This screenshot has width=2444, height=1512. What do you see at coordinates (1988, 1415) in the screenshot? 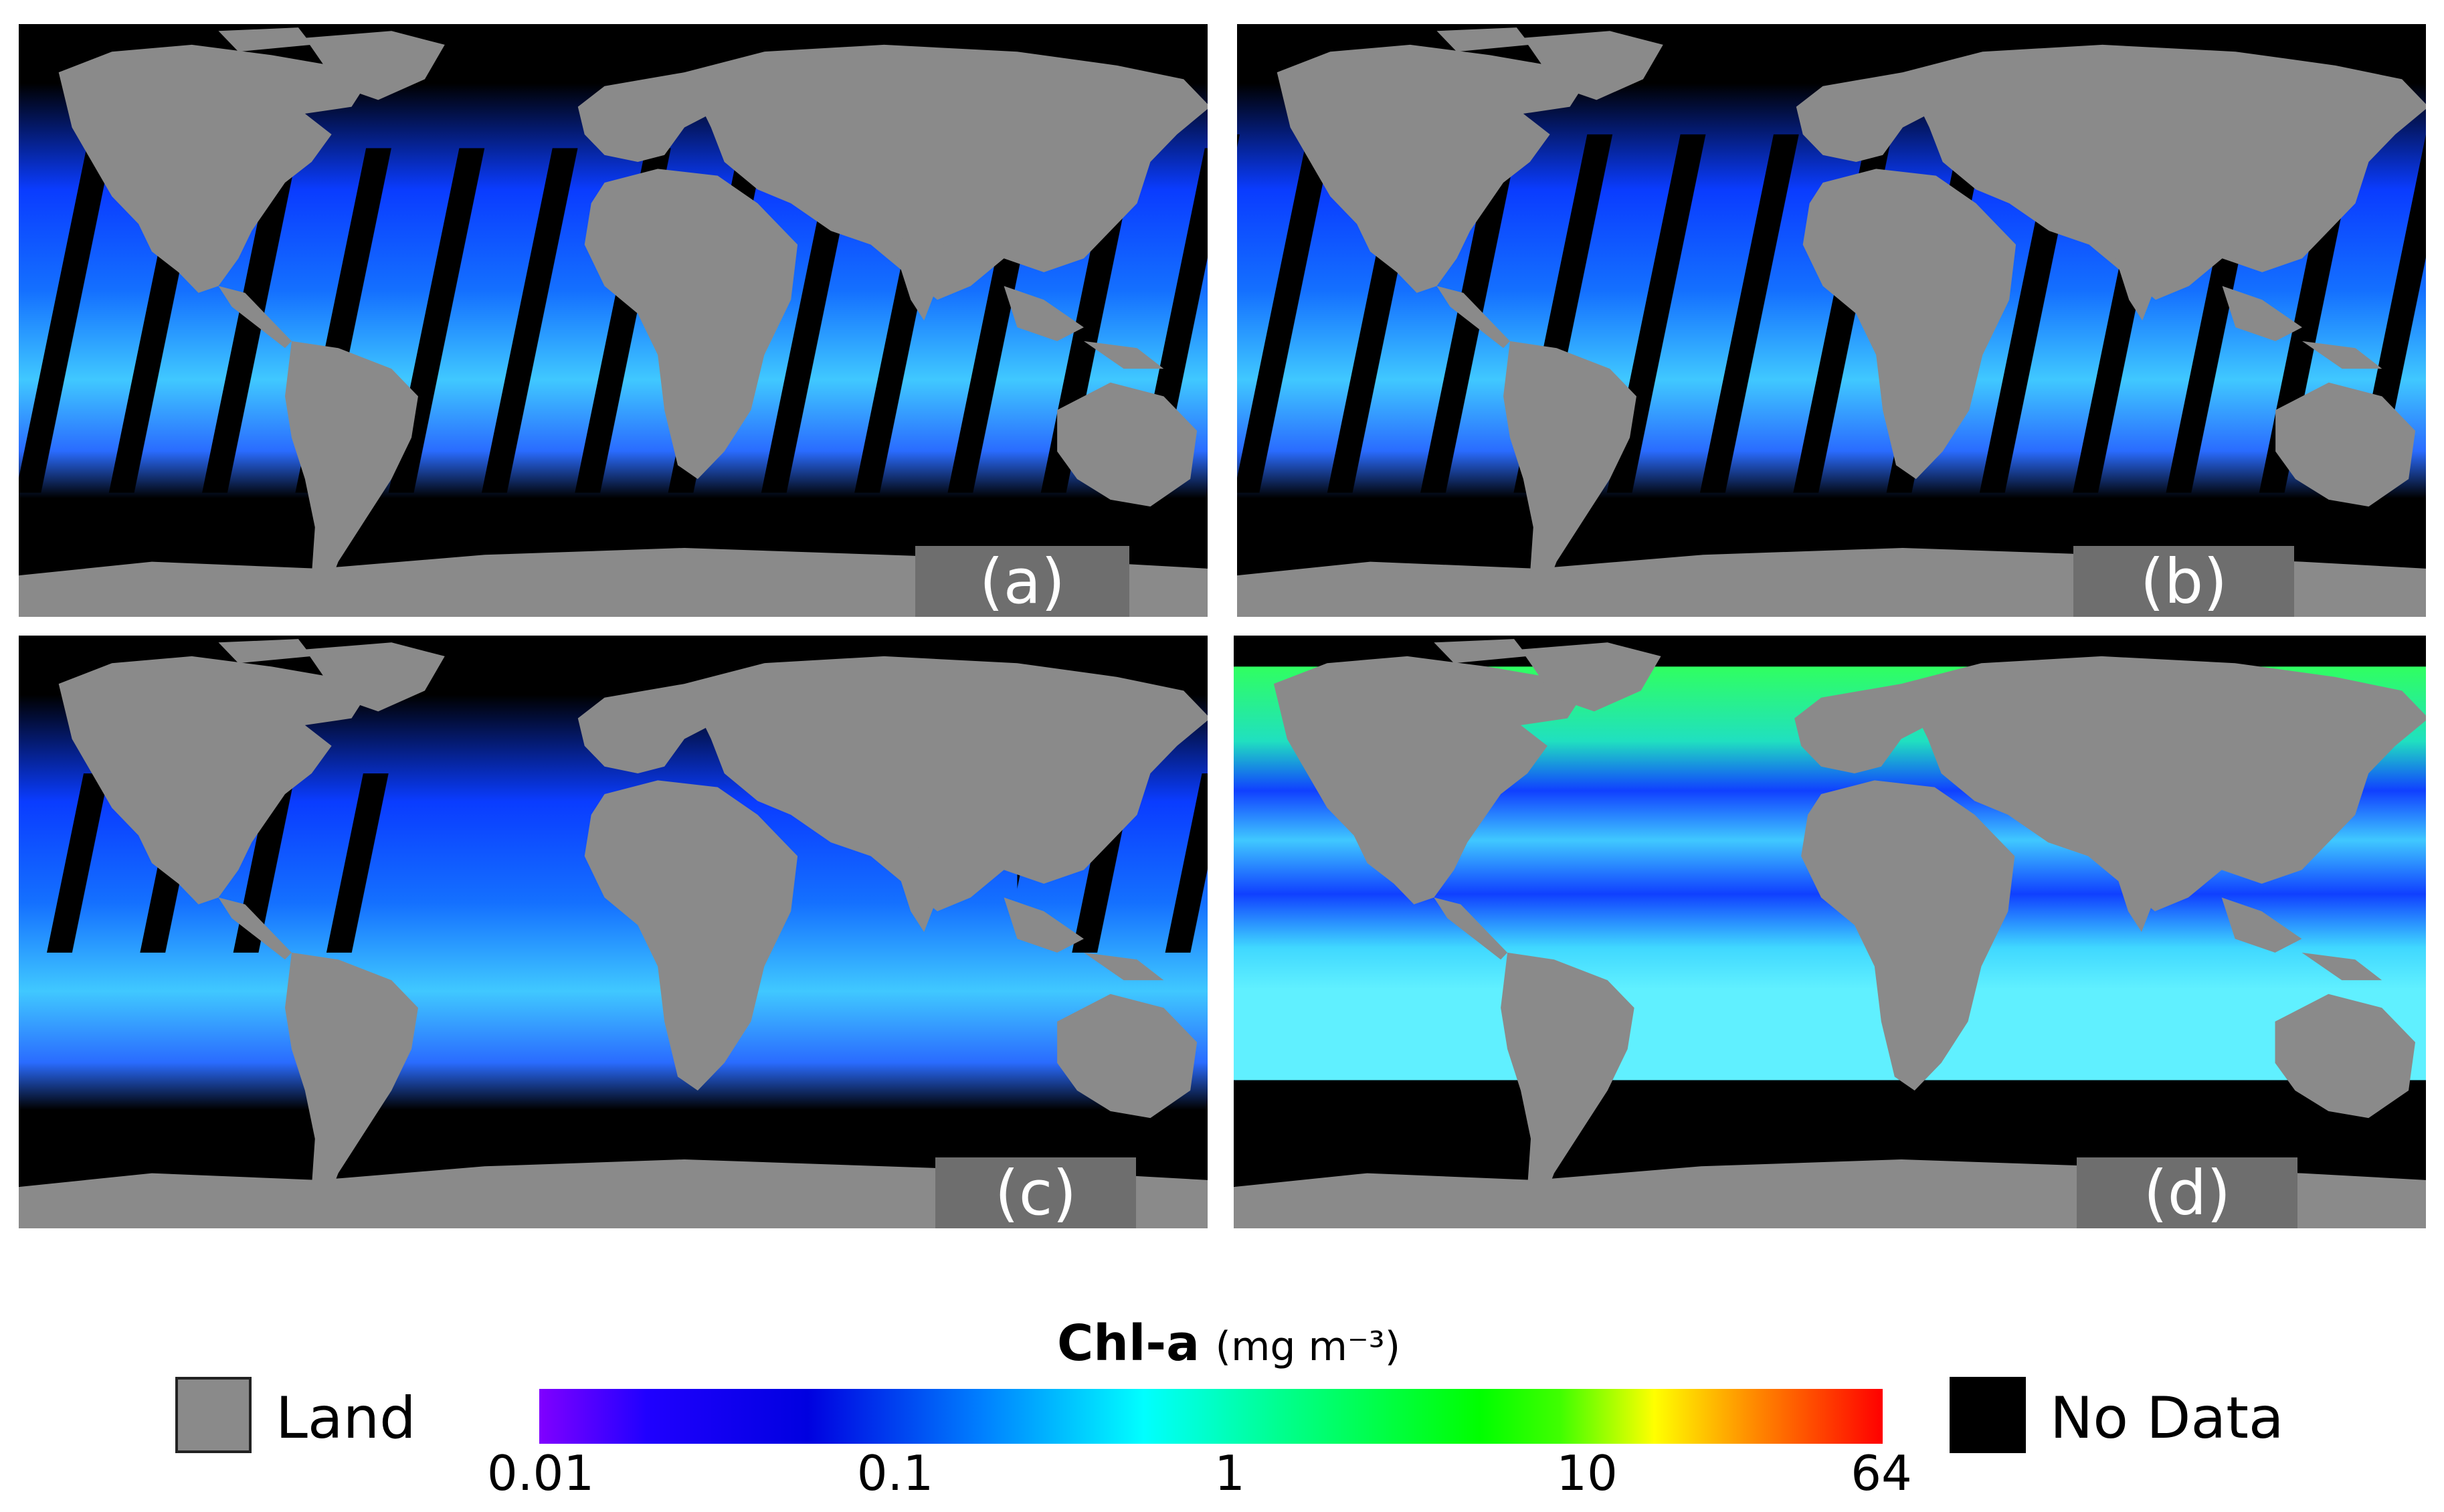
I see `nodata-swatch` at bounding box center [1988, 1415].